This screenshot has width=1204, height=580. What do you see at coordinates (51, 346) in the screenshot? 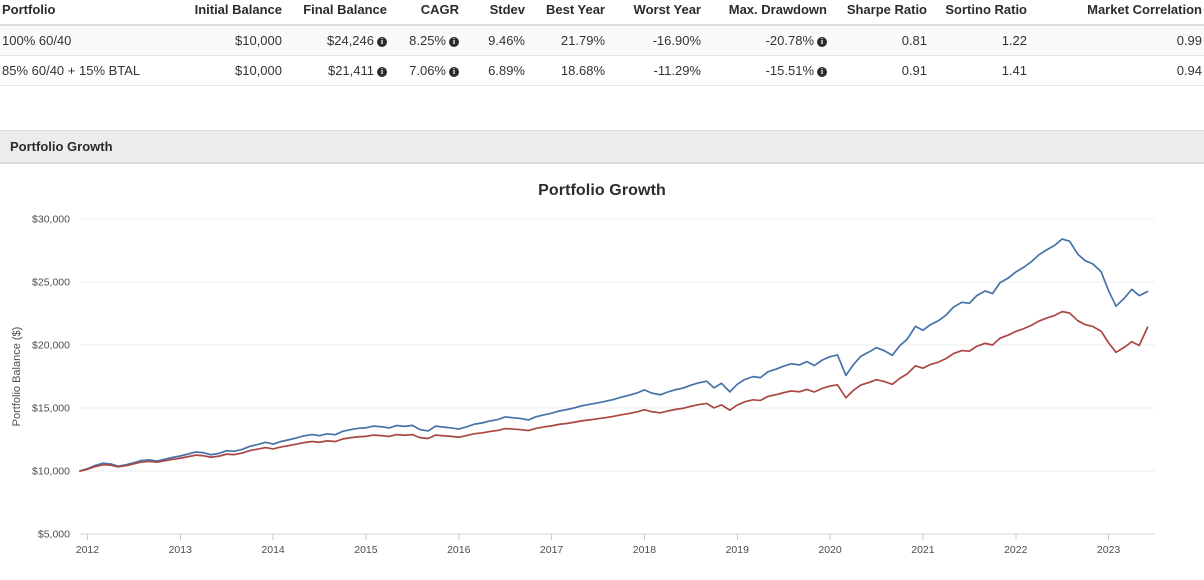
I see `y-axis-tick-label: $20,000` at bounding box center [51, 346].